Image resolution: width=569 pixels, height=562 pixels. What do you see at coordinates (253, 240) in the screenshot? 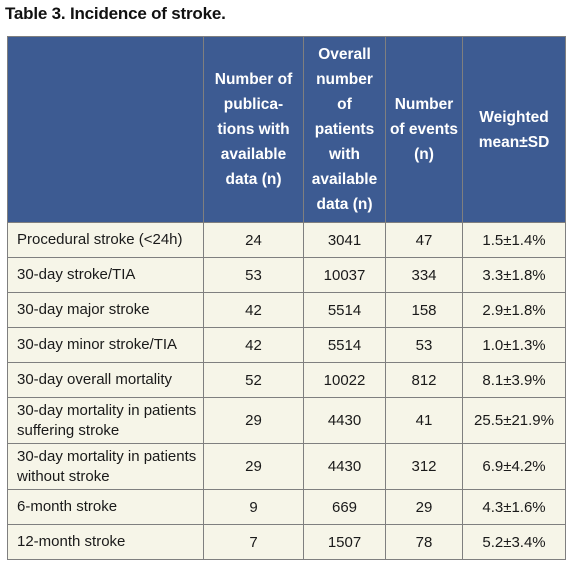
I see `cell-publications: 24` at bounding box center [253, 240].